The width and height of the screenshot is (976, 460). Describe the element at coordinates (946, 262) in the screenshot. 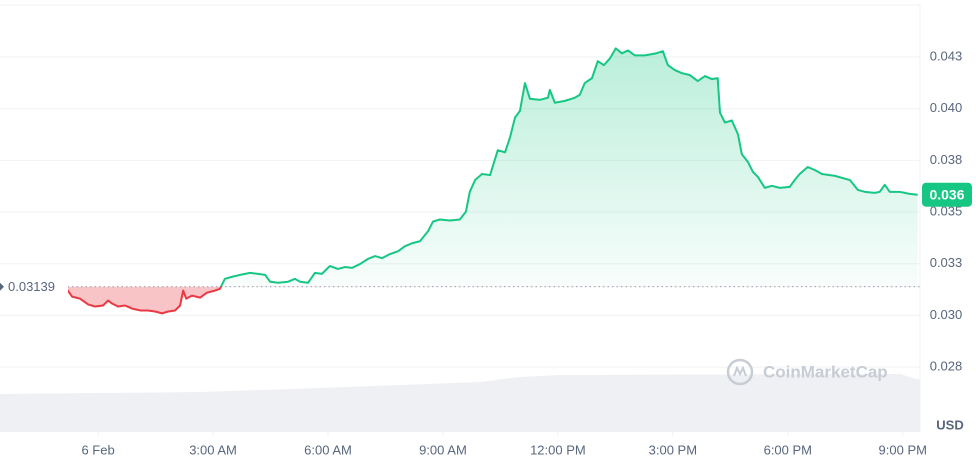

I see `y-tick-label: 0.033` at that location.